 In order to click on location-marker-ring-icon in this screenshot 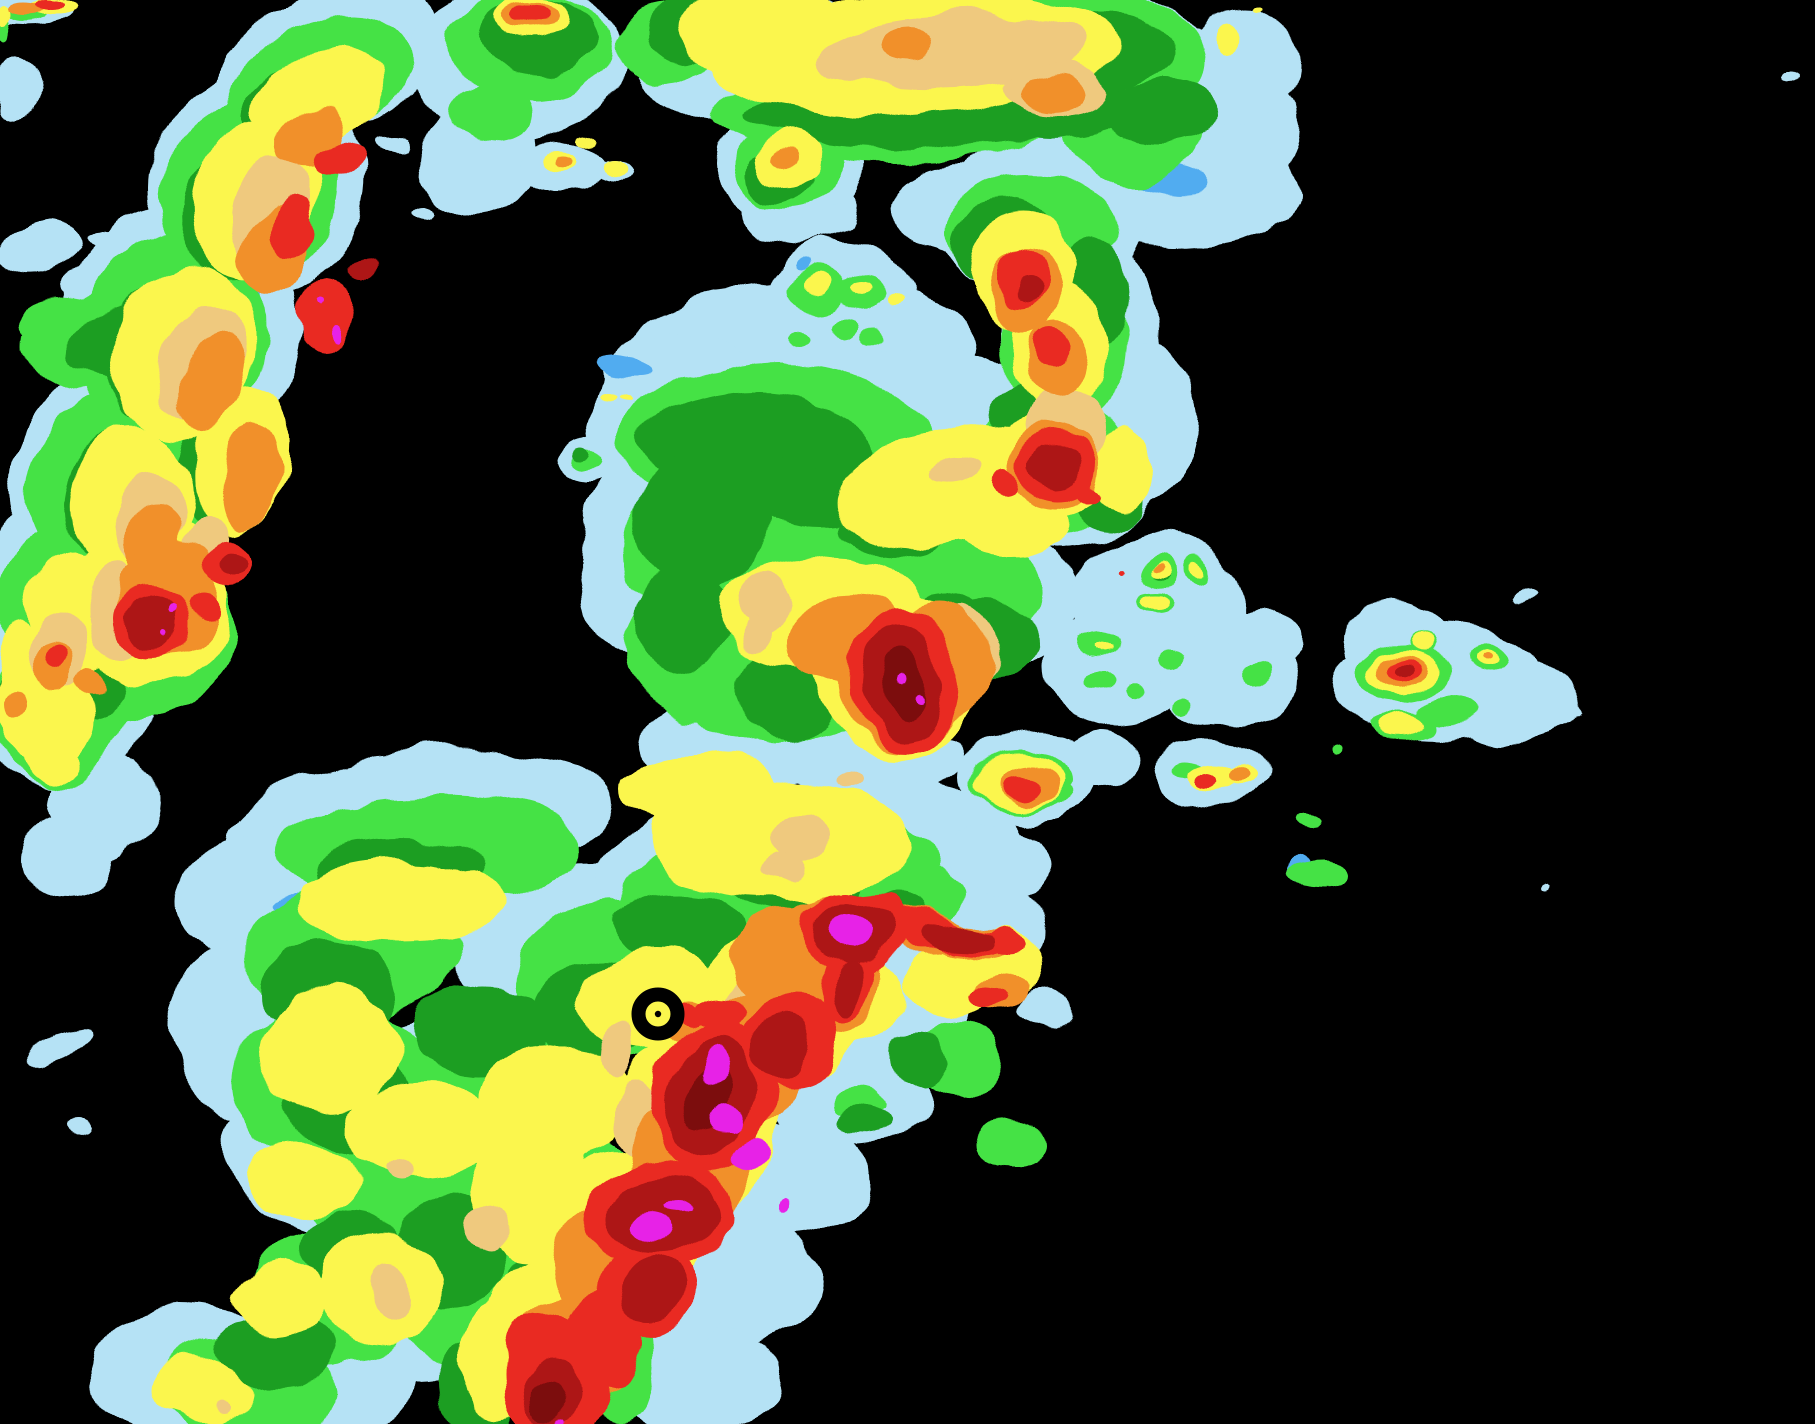, I will do `click(658, 1014)`.